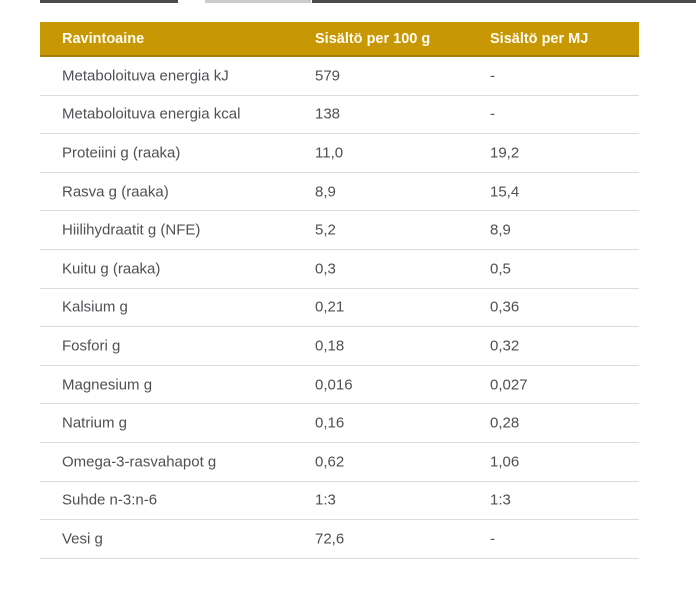  What do you see at coordinates (373, 38) in the screenshot?
I see `header-per-100g: Sisältö per 100 g` at bounding box center [373, 38].